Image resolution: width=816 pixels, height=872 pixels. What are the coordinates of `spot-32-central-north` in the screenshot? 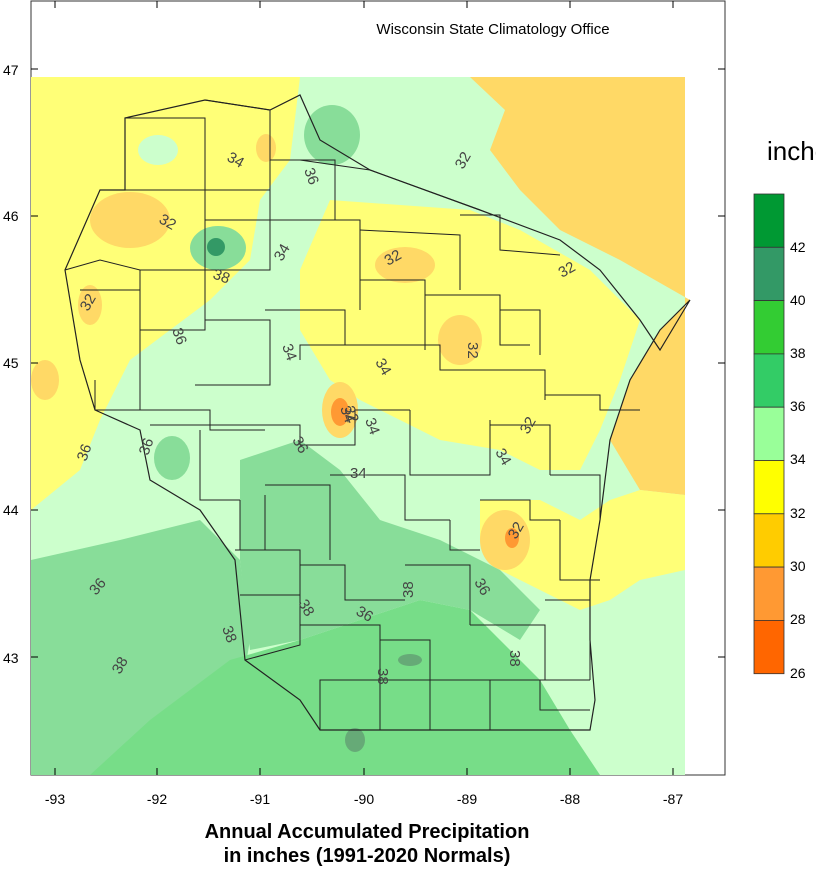 It's located at (405, 265).